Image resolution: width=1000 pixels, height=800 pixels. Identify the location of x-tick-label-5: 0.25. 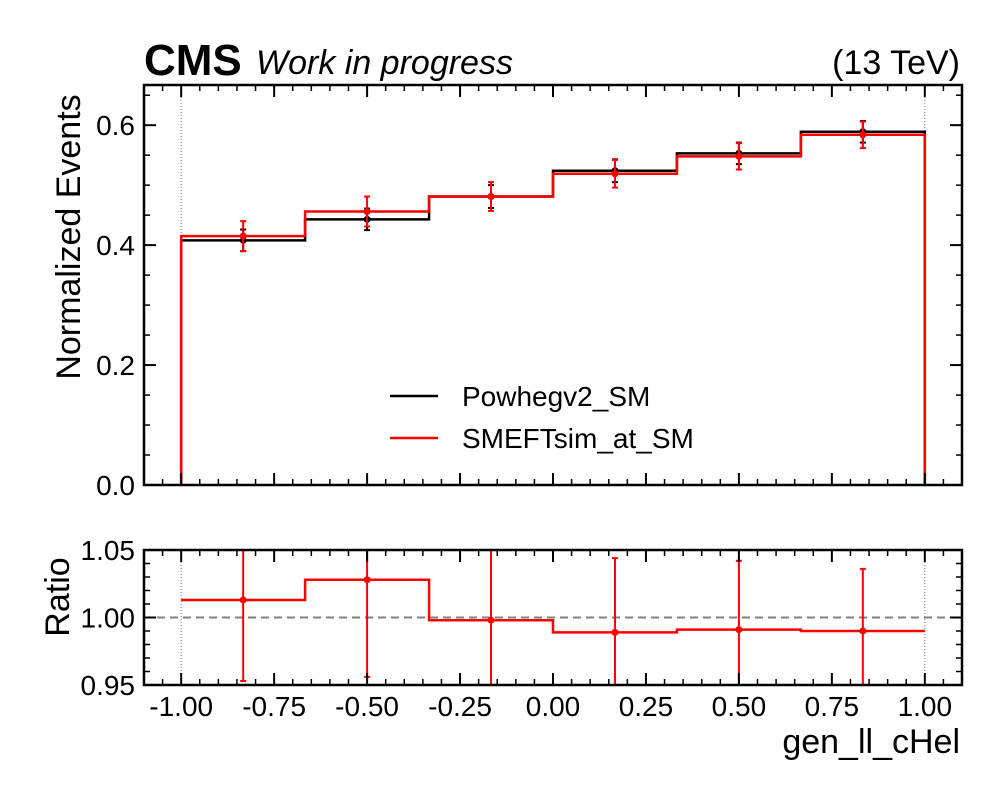
(646, 706).